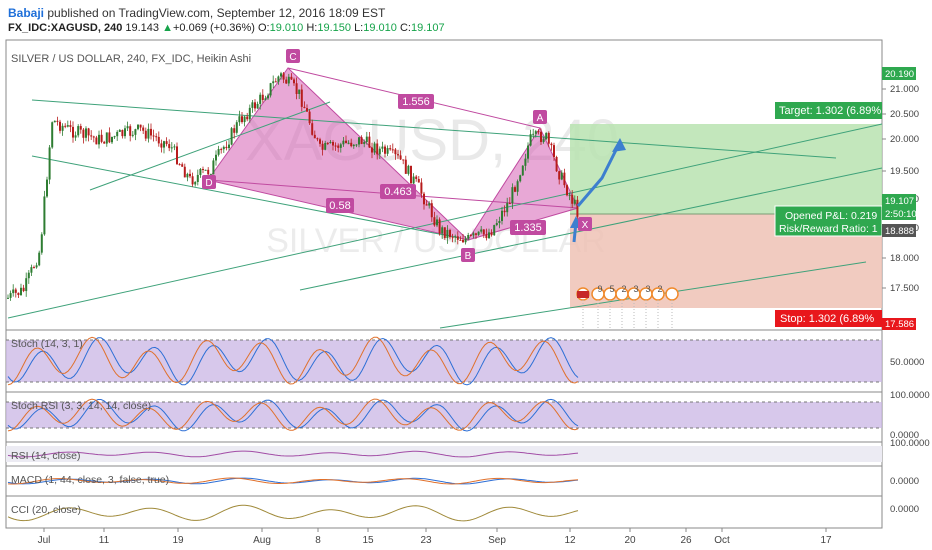  Describe the element at coordinates (599, 289) in the screenshot. I see `event-count: 9` at that location.